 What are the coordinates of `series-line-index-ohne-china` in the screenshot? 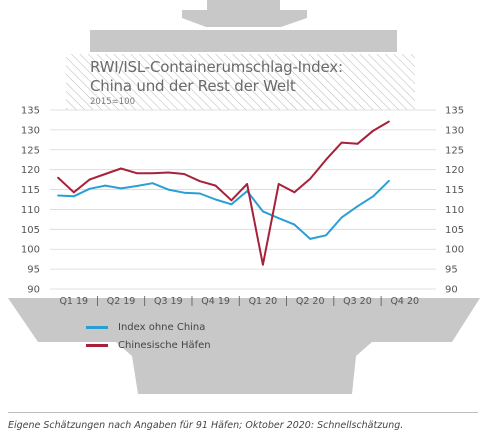 It's located at (223, 210).